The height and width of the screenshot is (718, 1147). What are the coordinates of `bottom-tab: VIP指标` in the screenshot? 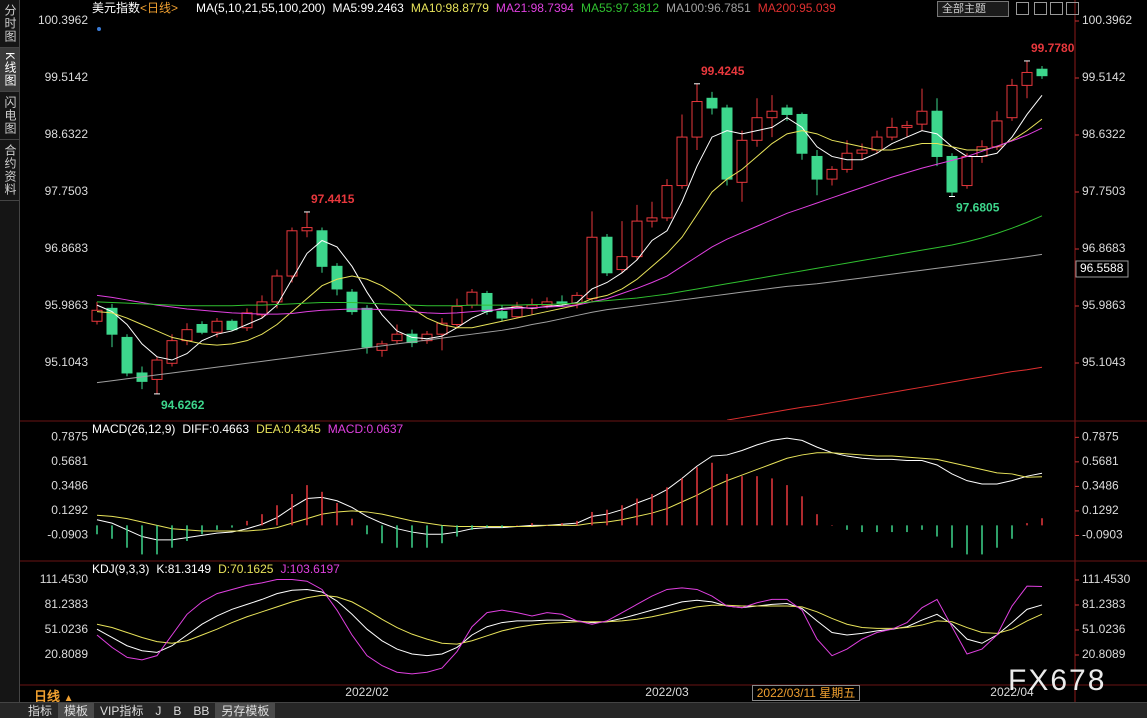 It's located at (122, 711).